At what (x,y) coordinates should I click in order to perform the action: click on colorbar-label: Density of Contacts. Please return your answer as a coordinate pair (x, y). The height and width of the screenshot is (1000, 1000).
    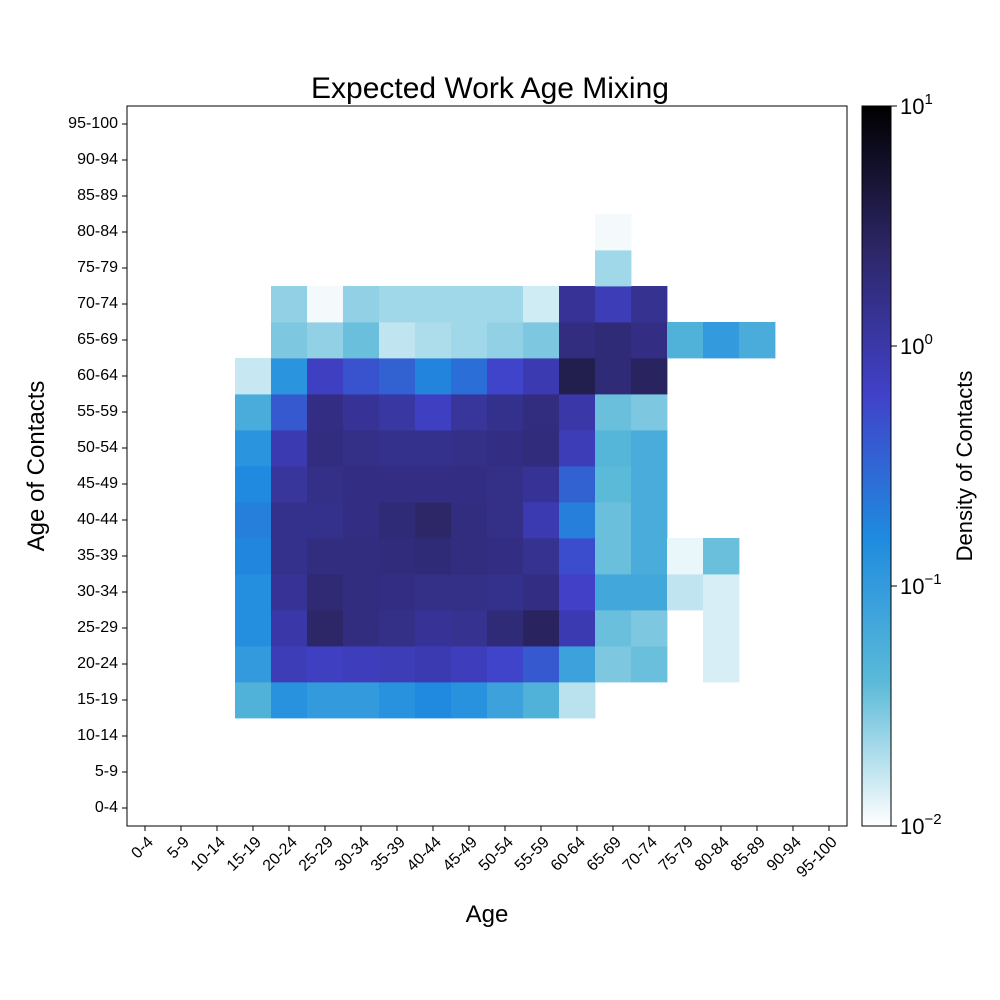
    Looking at the image, I should click on (964, 466).